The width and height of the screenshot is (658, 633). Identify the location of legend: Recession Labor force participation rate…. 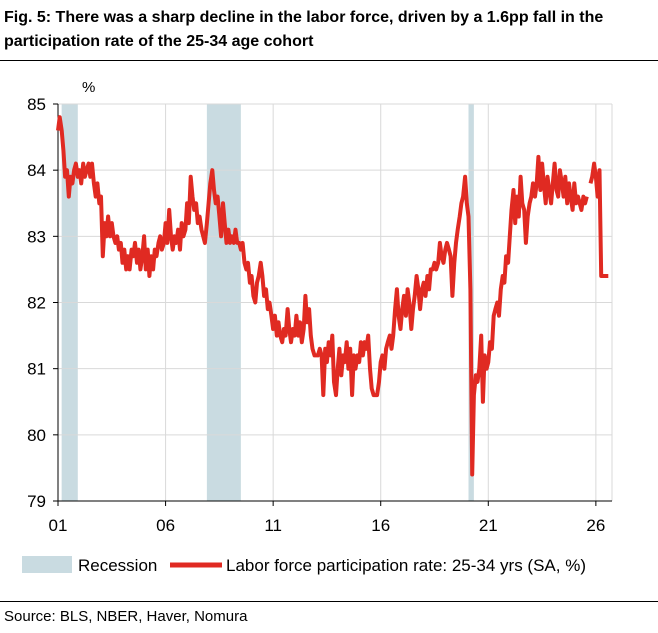
(304, 565).